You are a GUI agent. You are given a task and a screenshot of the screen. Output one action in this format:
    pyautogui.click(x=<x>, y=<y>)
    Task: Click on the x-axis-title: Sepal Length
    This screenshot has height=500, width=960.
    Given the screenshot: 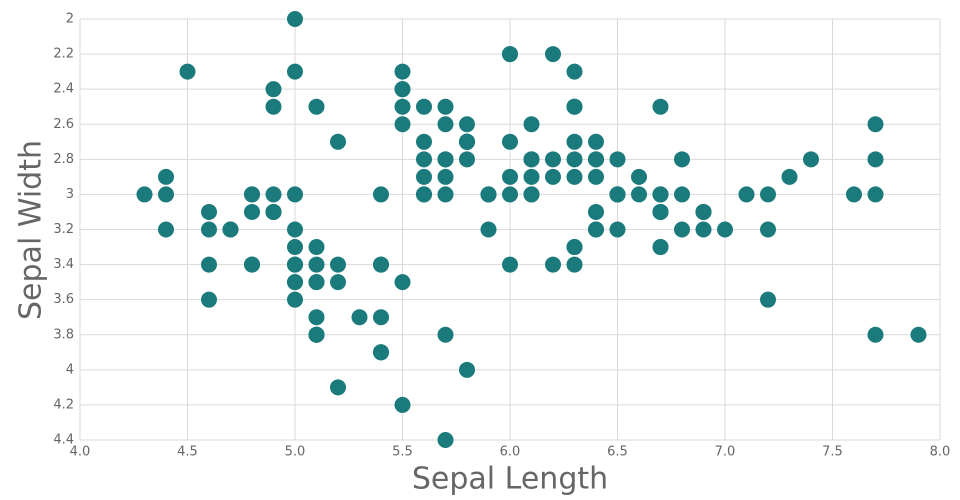 What is the action you would take?
    pyautogui.click(x=510, y=479)
    